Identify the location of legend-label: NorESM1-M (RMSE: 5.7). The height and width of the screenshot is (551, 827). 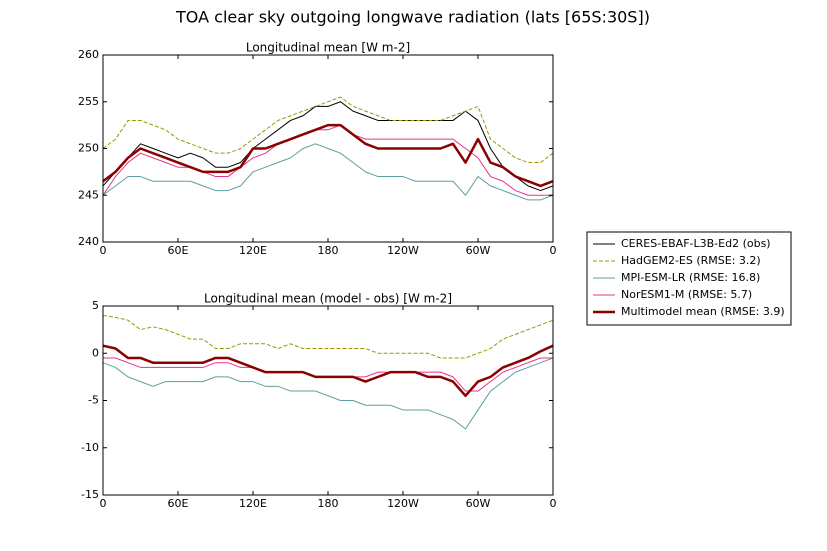
(686, 294).